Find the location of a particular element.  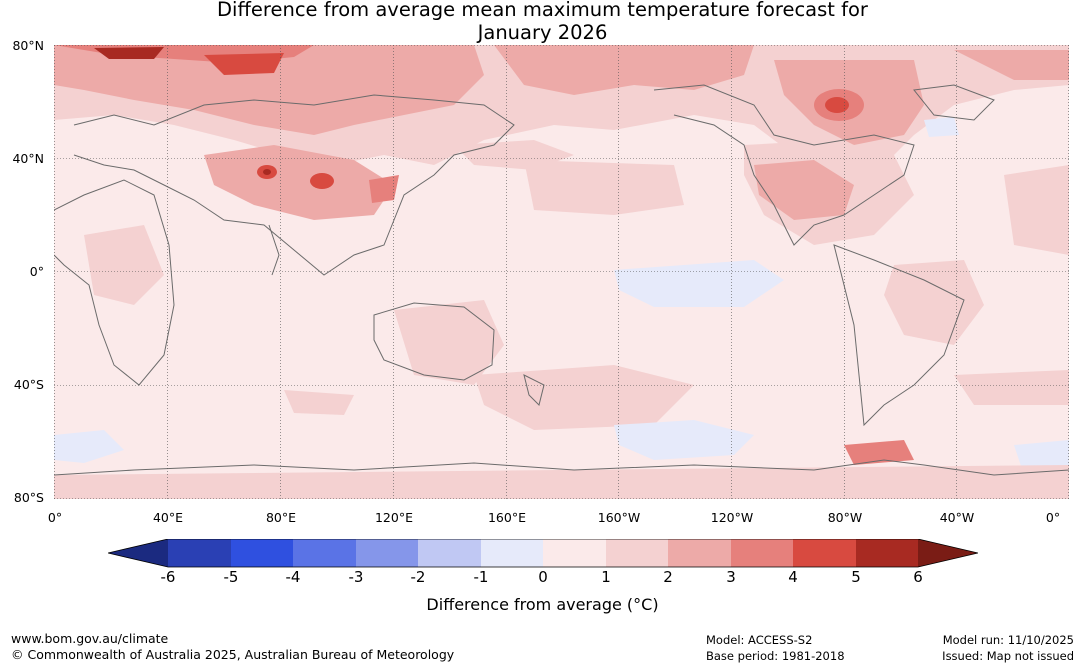

lon-label-0-east: 0° is located at coordinates (1053, 517).